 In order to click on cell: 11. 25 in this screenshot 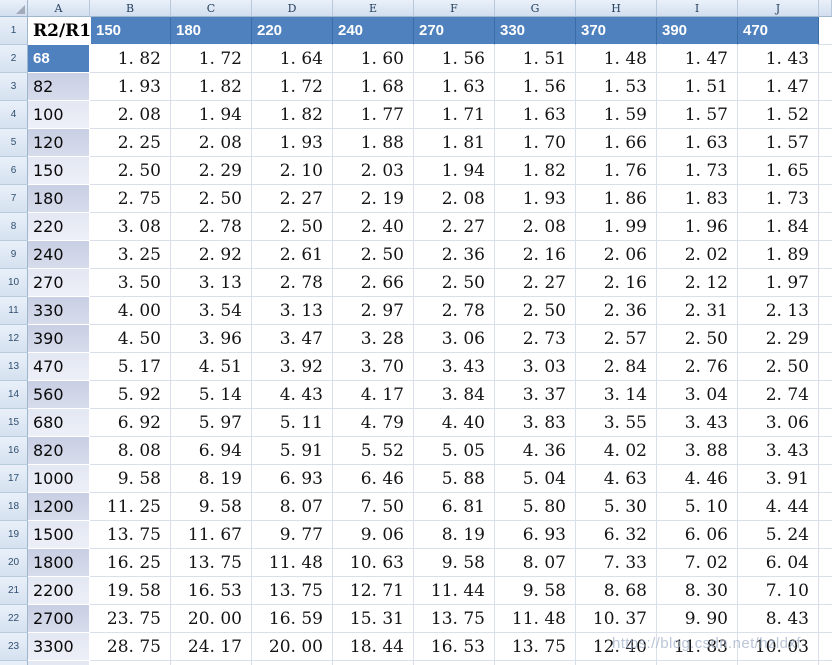, I will do `click(130, 507)`.